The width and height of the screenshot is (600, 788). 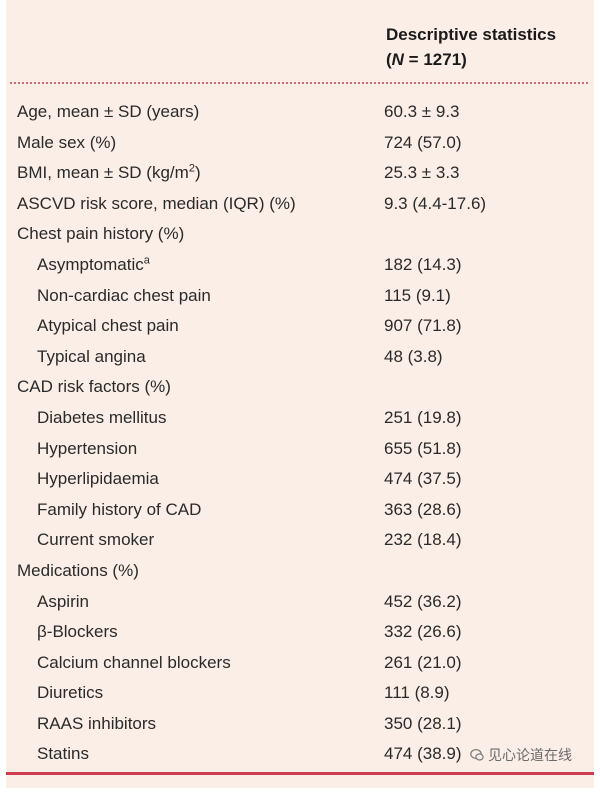 What do you see at coordinates (300, 571) in the screenshot?
I see `section-row: Medications (%)` at bounding box center [300, 571].